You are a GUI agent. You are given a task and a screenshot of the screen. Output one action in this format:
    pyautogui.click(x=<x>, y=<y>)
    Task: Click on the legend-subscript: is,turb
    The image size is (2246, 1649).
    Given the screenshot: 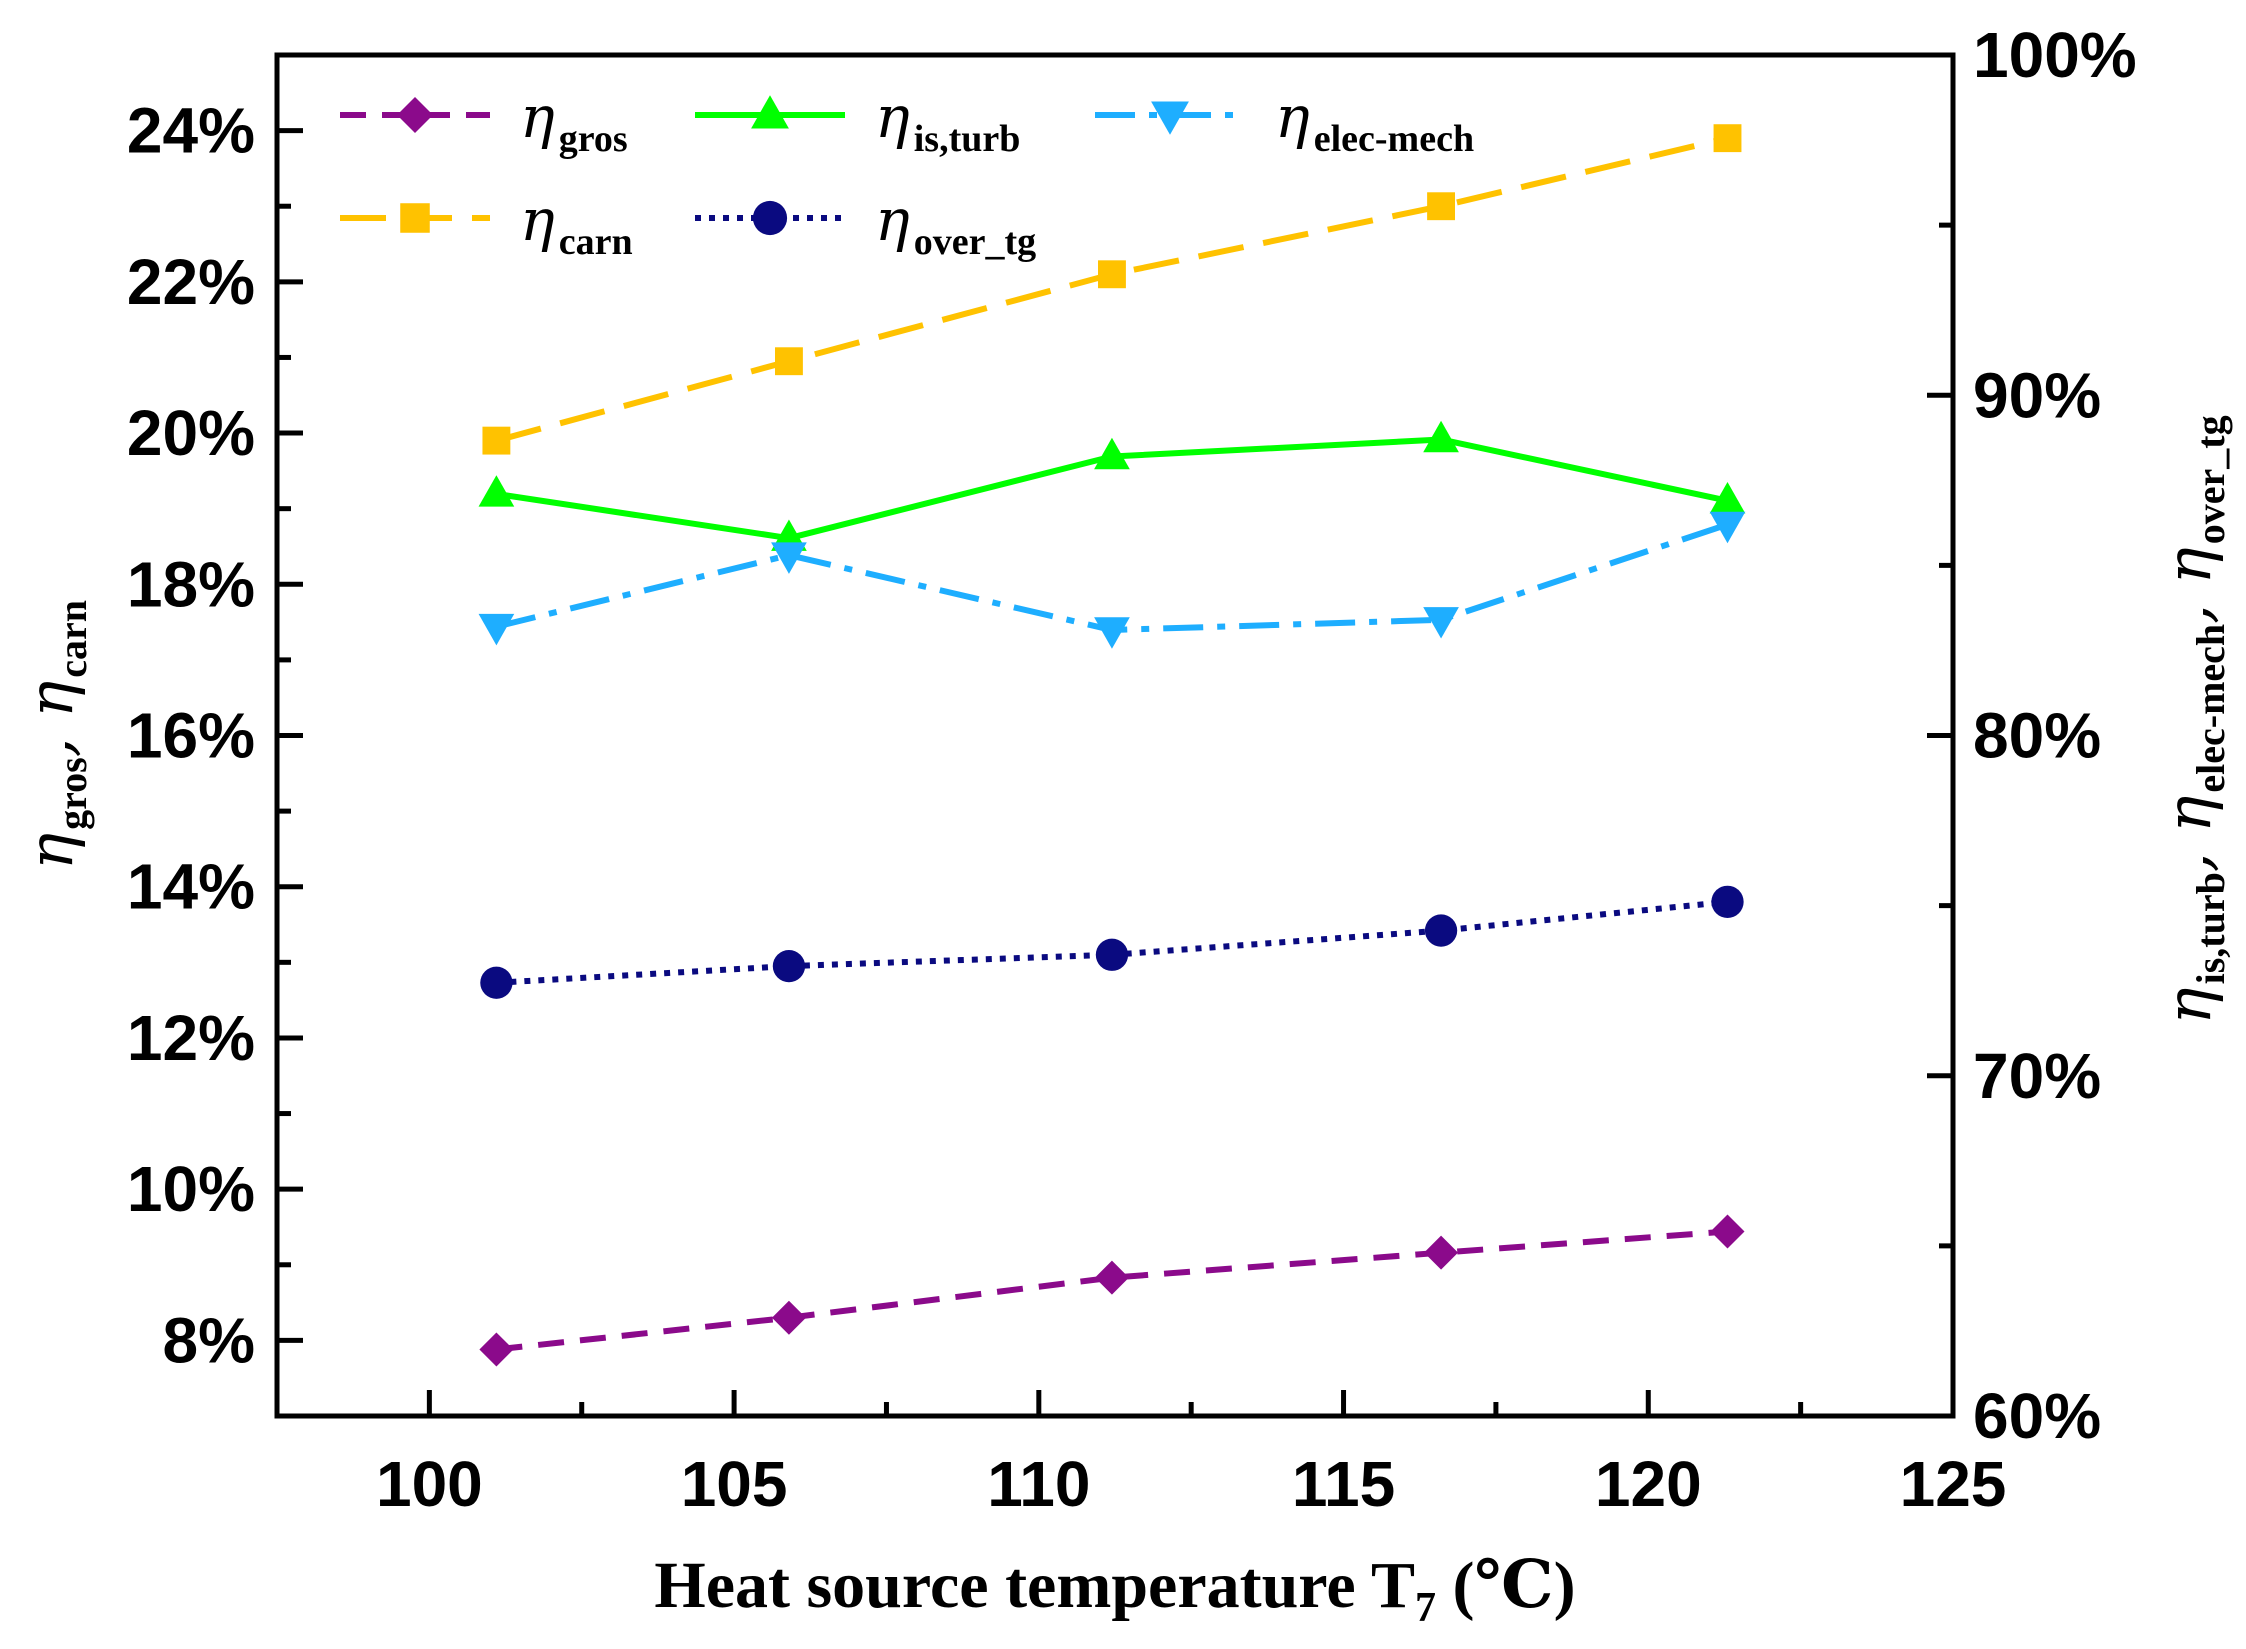 What is the action you would take?
    pyautogui.click(x=967, y=139)
    